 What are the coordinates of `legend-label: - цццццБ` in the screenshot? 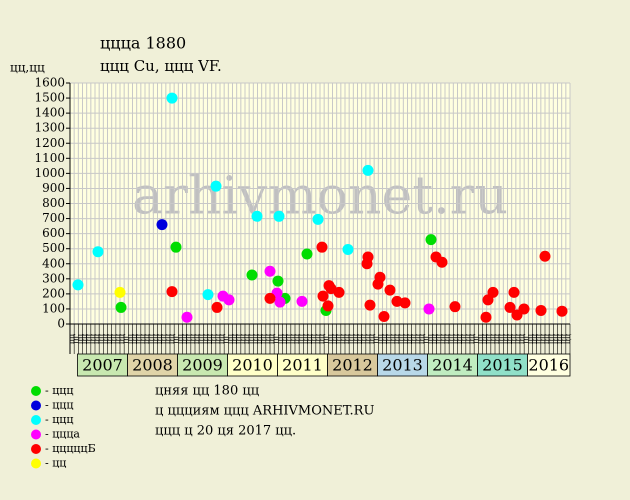 It's located at (70, 448).